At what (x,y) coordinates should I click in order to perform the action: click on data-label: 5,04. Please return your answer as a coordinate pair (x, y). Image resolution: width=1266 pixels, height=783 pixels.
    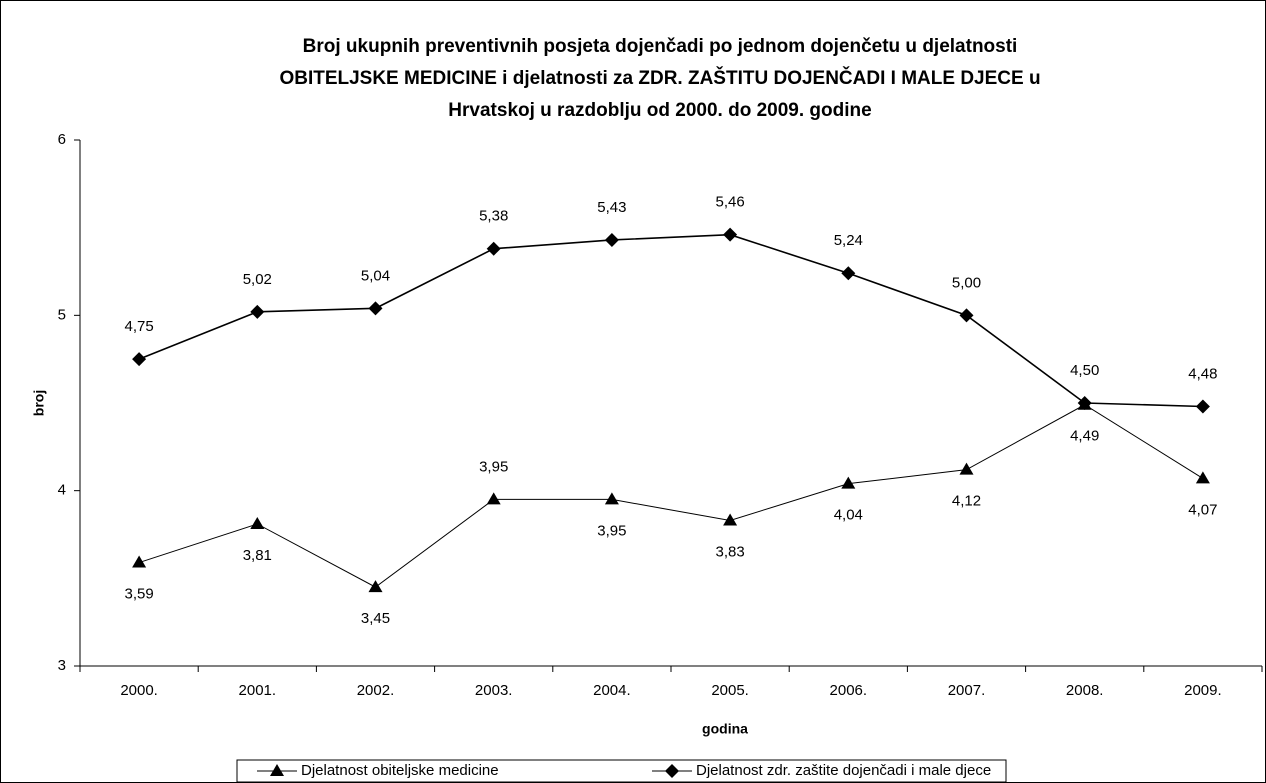
    Looking at the image, I should click on (375, 275).